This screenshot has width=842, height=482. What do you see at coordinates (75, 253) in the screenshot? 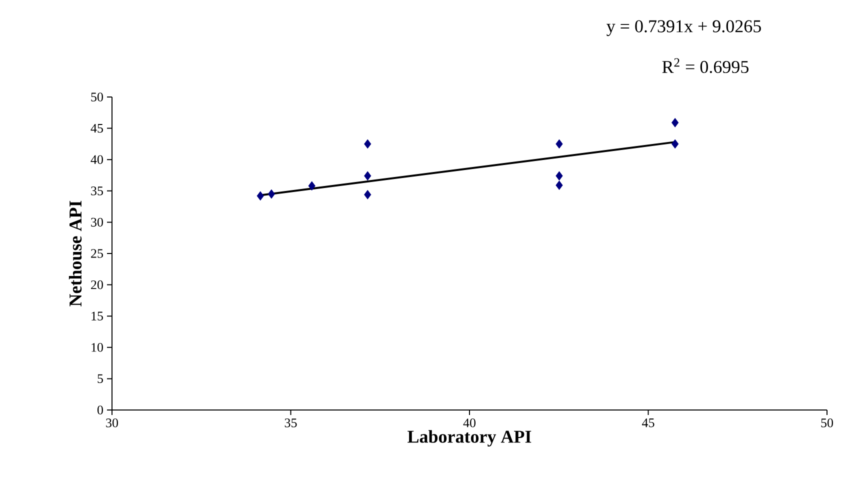
I see `y-axis-title: Nethouse API` at bounding box center [75, 253].